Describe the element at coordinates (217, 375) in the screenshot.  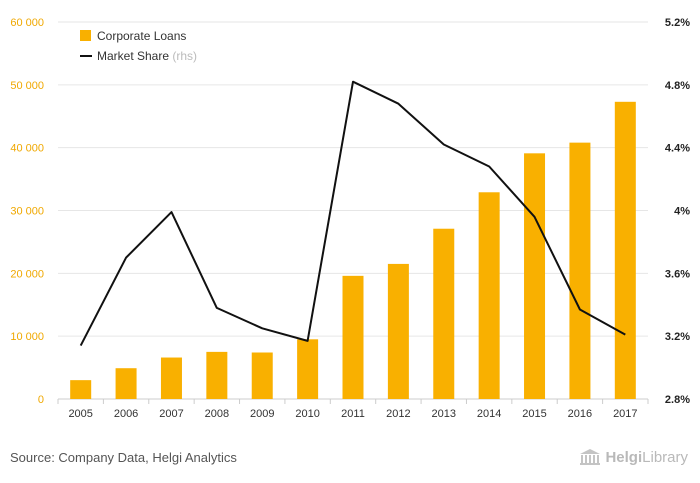
I see `bar-2008` at that location.